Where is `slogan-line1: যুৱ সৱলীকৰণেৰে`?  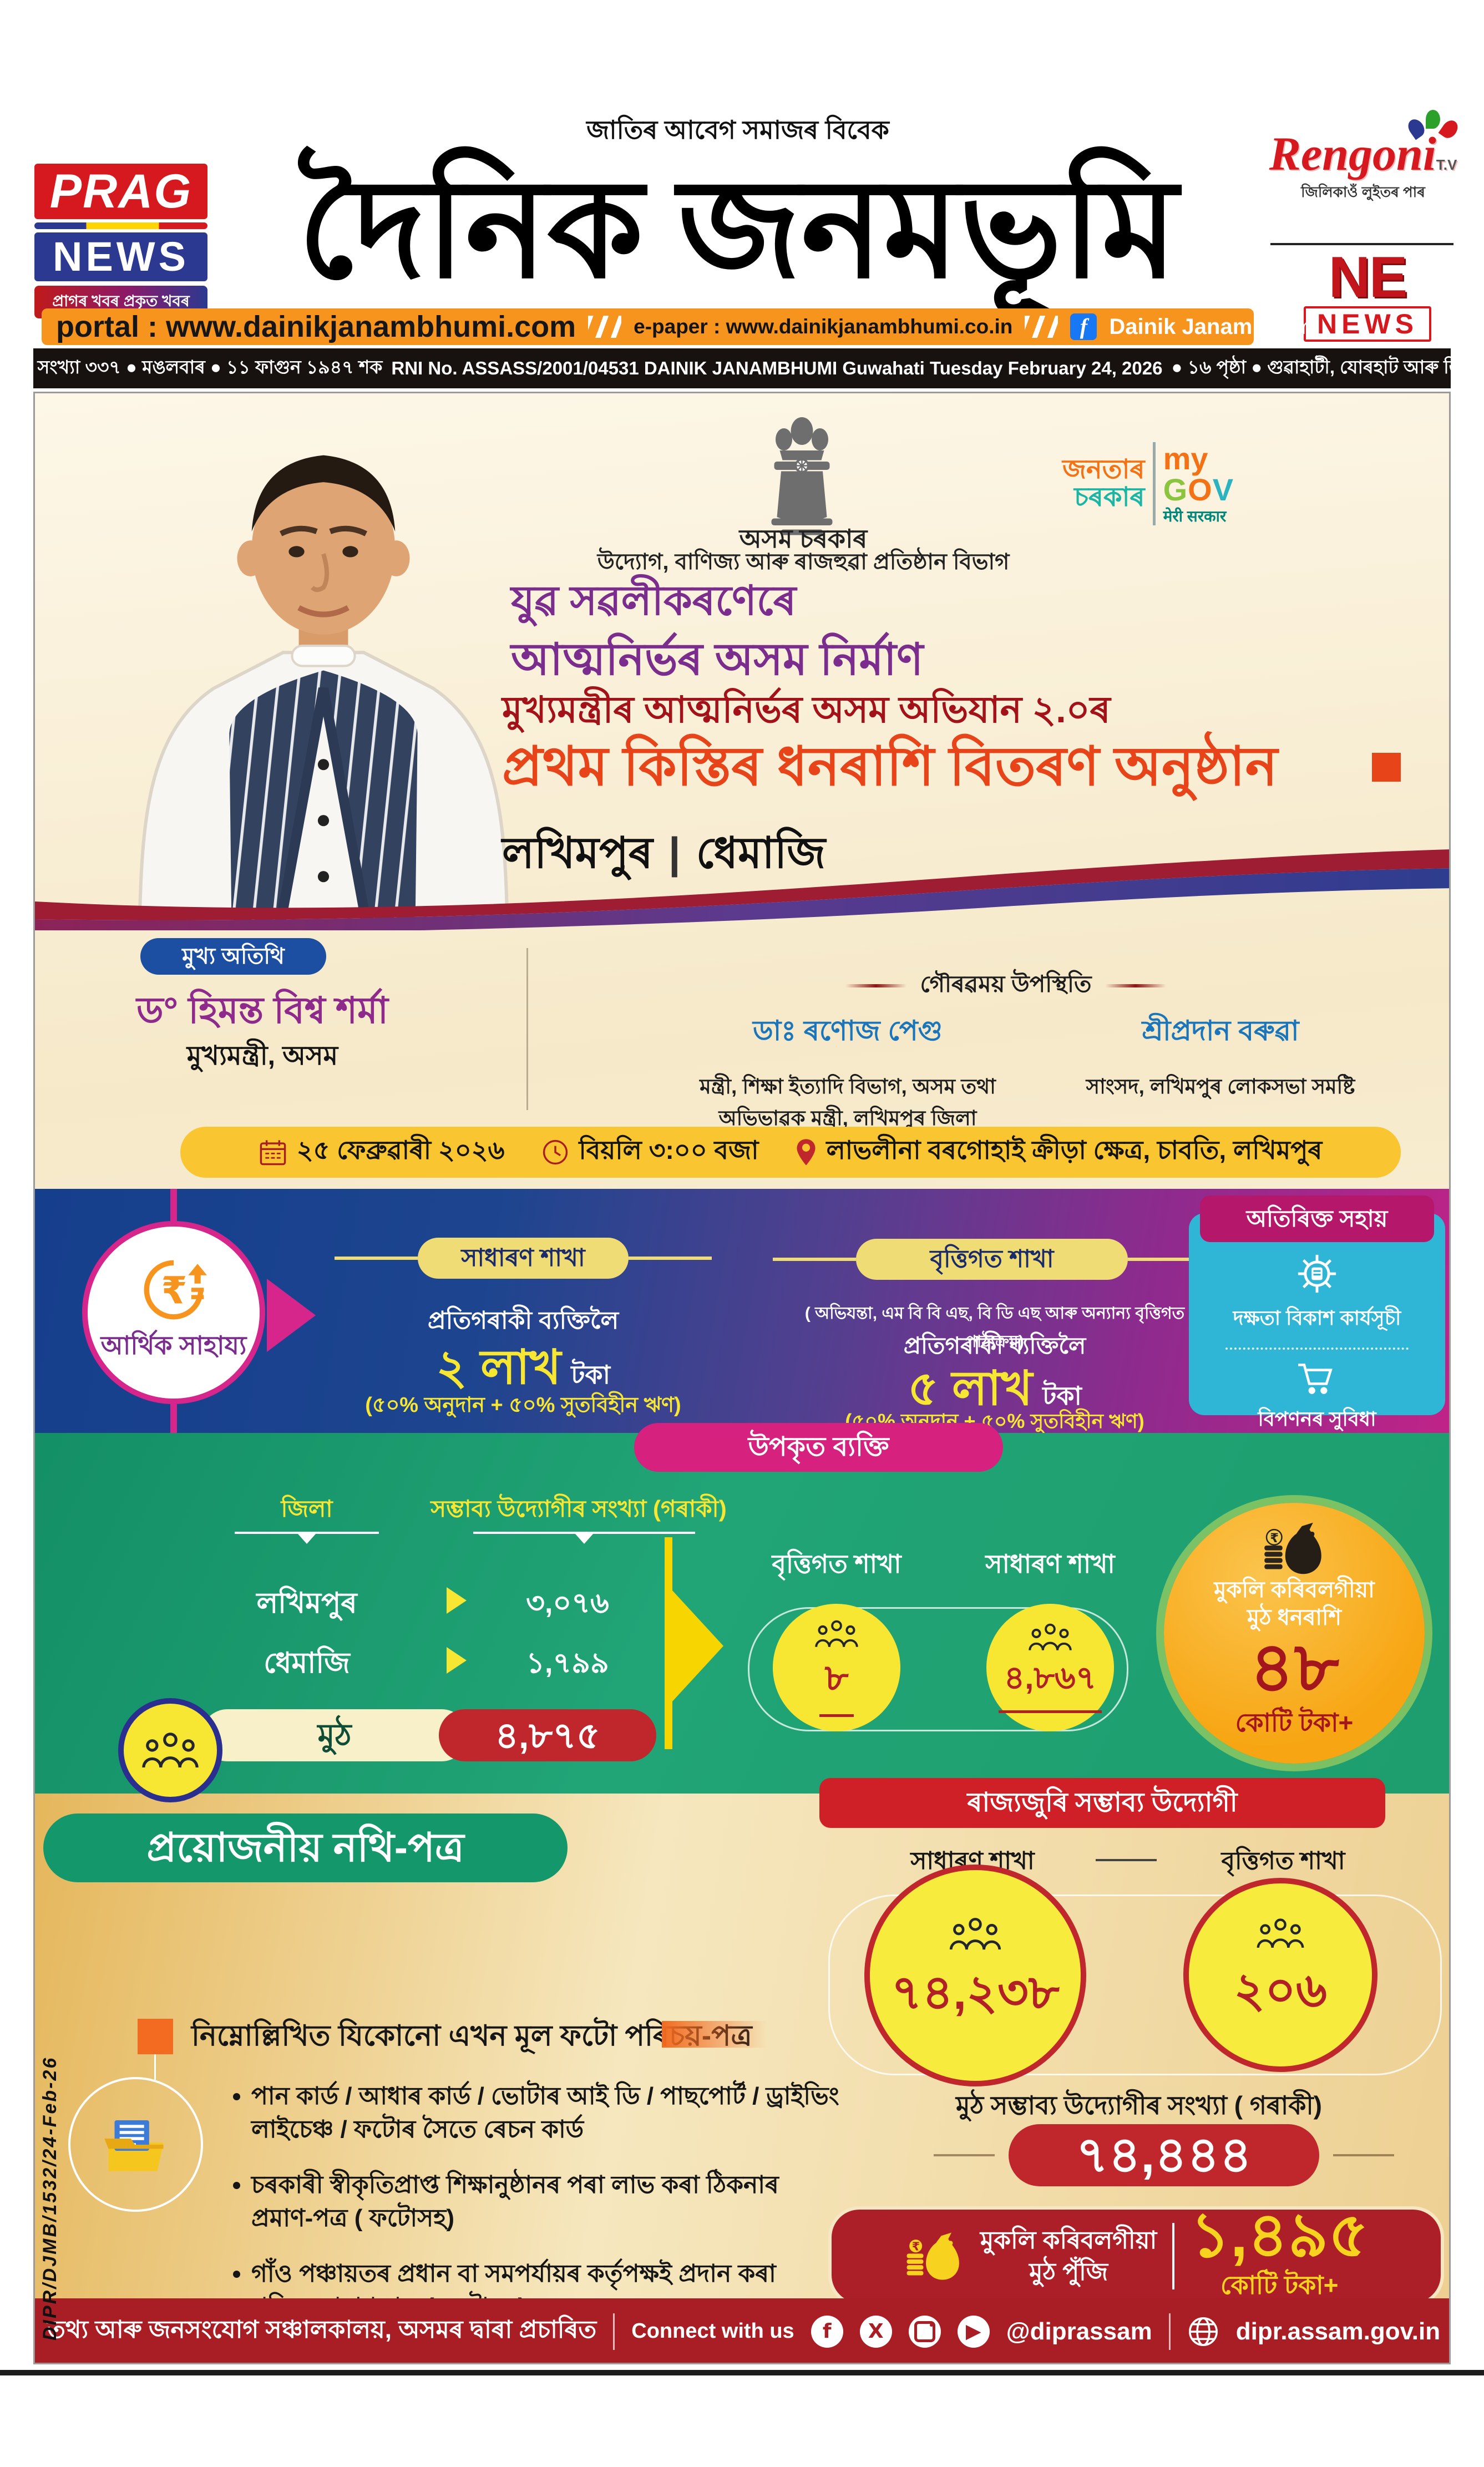 slogan-line1: যুৱ সৱলীকৰণেৰে is located at coordinates (654, 601).